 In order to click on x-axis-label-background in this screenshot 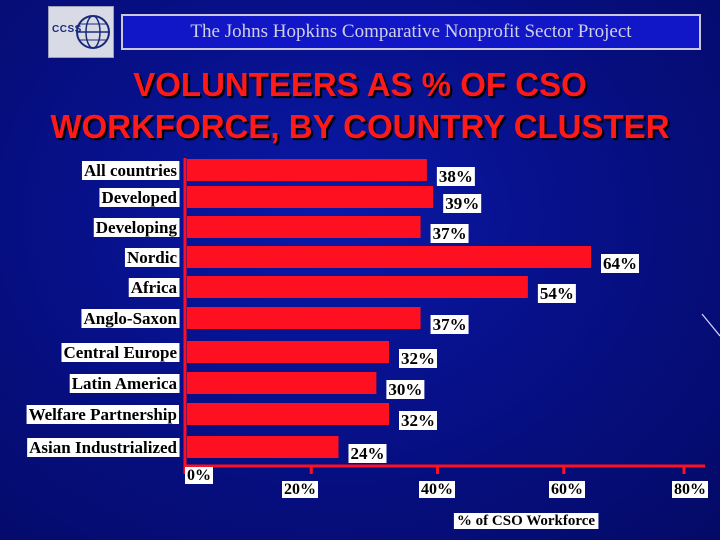, I will do `click(526, 521)`.